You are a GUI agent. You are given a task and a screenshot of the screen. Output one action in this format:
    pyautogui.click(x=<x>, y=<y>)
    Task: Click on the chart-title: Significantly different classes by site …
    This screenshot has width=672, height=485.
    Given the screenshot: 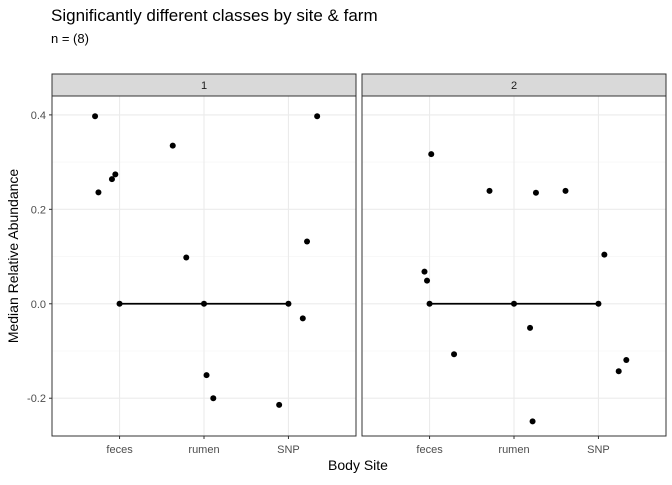 What is the action you would take?
    pyautogui.click(x=214, y=15)
    